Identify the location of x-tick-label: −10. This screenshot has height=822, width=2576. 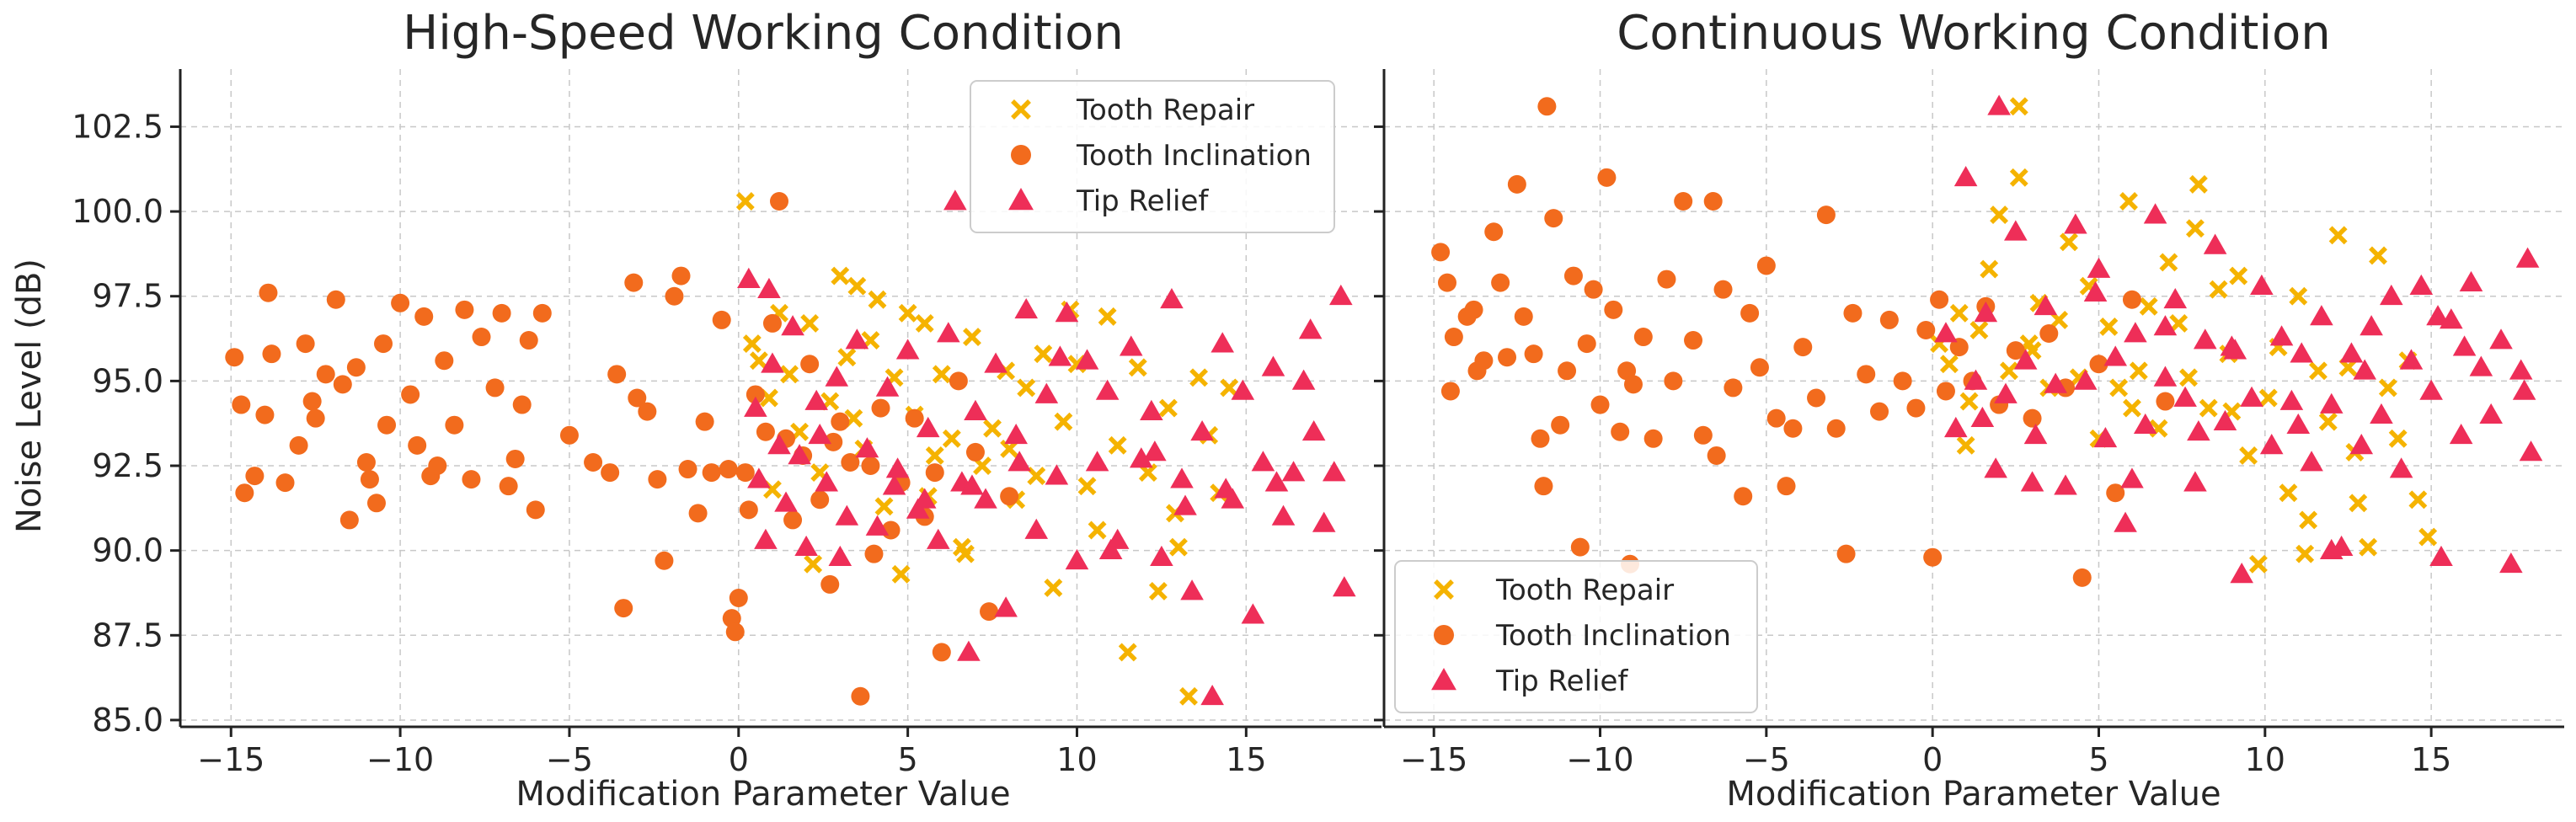
(1599, 759).